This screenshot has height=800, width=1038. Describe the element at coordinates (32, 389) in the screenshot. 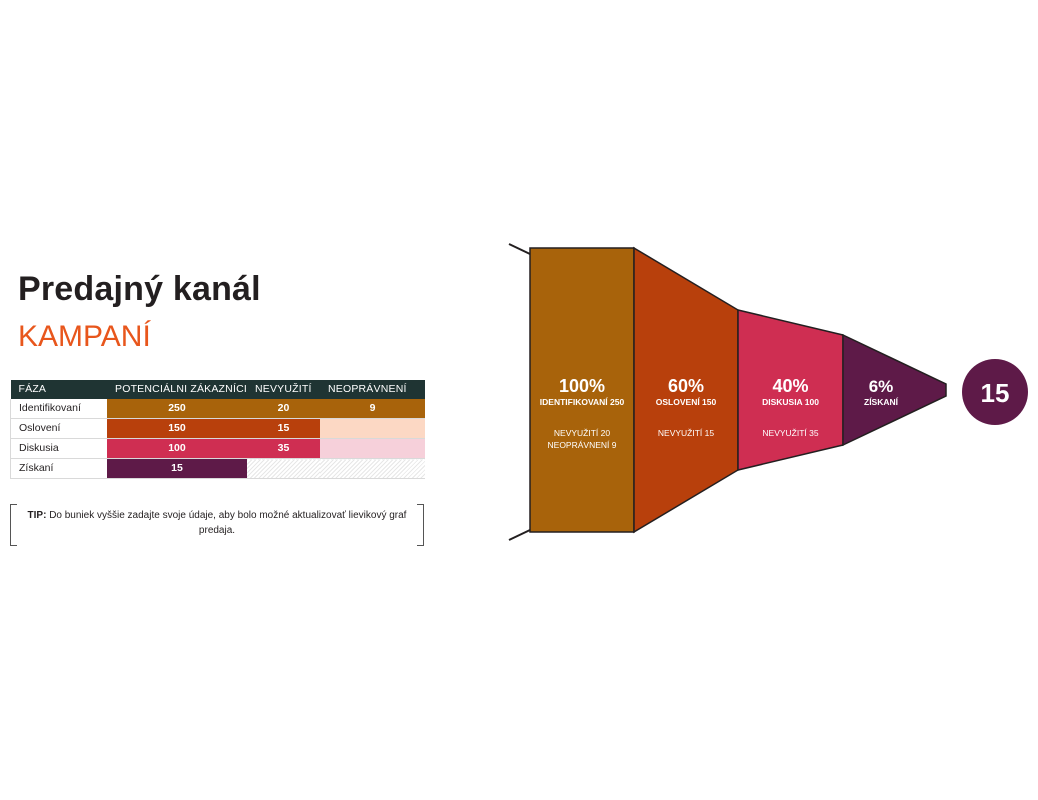

I see `header-phase: FÁZA` at that location.